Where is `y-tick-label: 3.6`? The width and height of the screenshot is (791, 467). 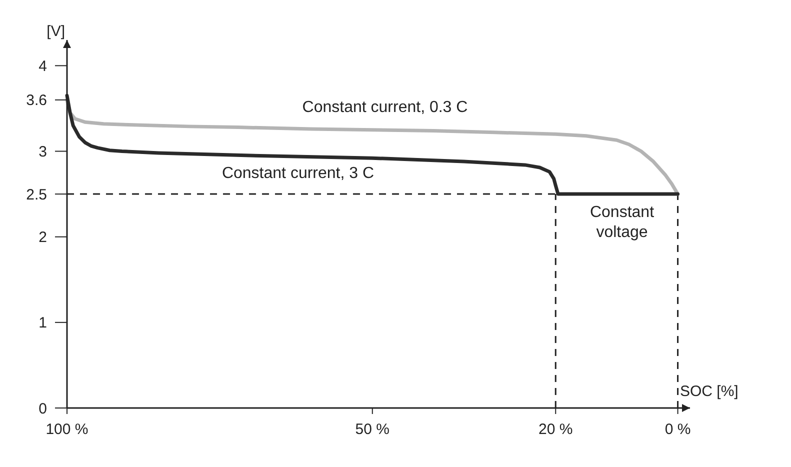
y-tick-label: 3.6 is located at coordinates (36, 101).